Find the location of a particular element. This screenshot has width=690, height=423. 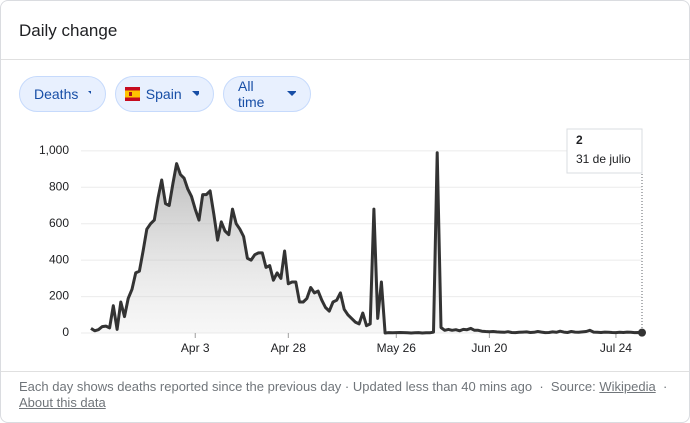

source-label: Source: is located at coordinates (573, 386).